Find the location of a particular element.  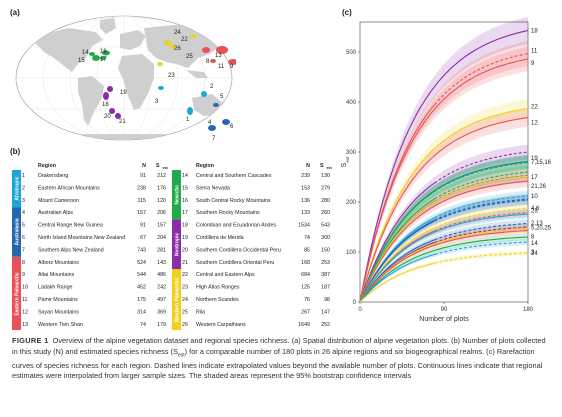

row-s: 260 is located at coordinates (325, 213).